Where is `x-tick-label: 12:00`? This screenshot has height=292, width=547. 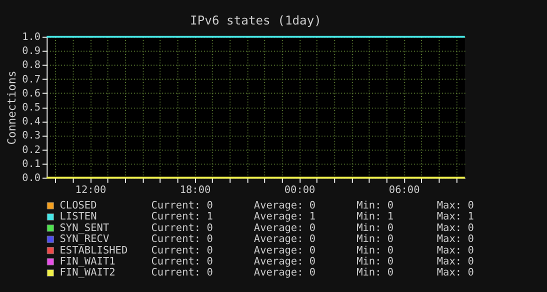 x-tick-label: 12:00 is located at coordinates (90, 190).